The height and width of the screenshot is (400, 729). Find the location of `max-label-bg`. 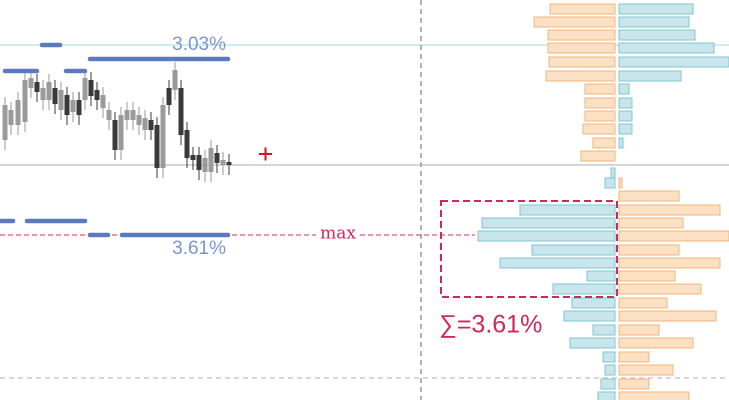

max-label-bg is located at coordinates (338, 235).